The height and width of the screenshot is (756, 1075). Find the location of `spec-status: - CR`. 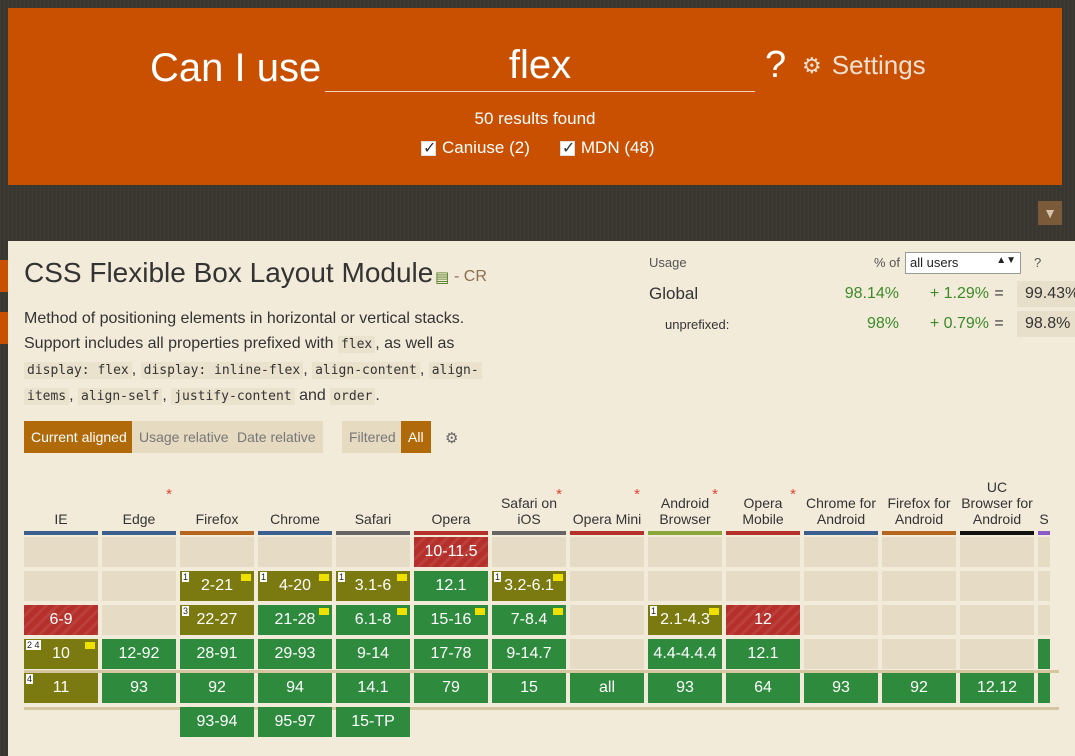

spec-status: - CR is located at coordinates (470, 276).